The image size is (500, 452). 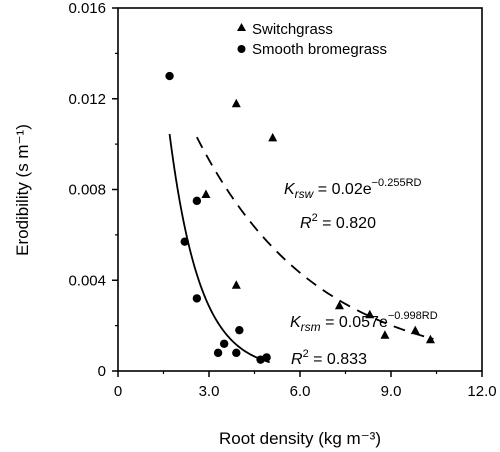 I want to click on bromegrass-r2-val: = 0.833, so click(x=338, y=359).